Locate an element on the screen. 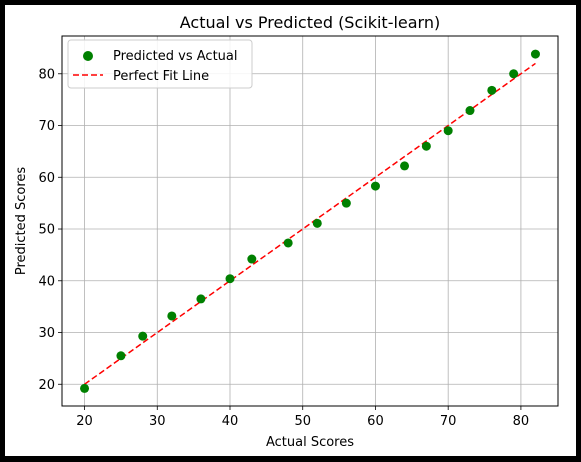 This screenshot has width=581, height=462. y-tick-label: 20 is located at coordinates (46, 385).